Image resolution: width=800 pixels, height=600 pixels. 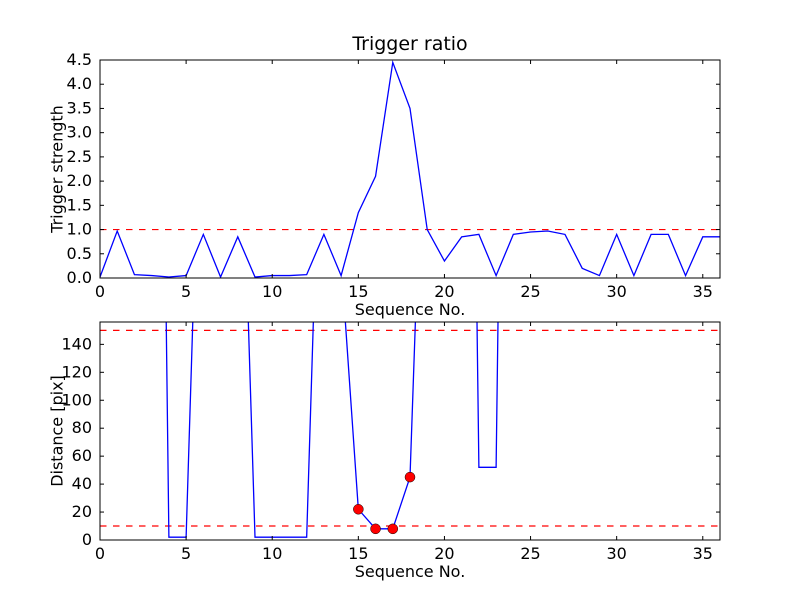 I want to click on y-tick-label: 1.0, so click(x=79, y=229).